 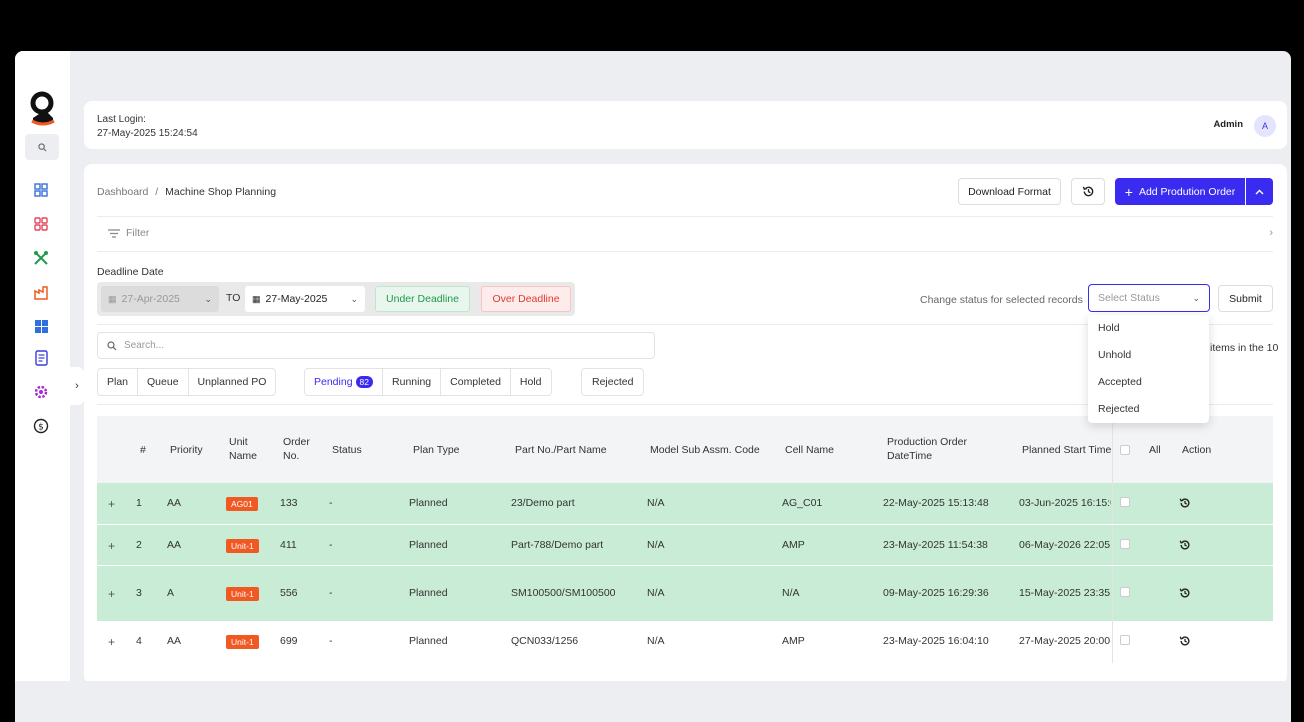 What do you see at coordinates (296, 299) in the screenshot?
I see `date-to-value: 27-May-2025` at bounding box center [296, 299].